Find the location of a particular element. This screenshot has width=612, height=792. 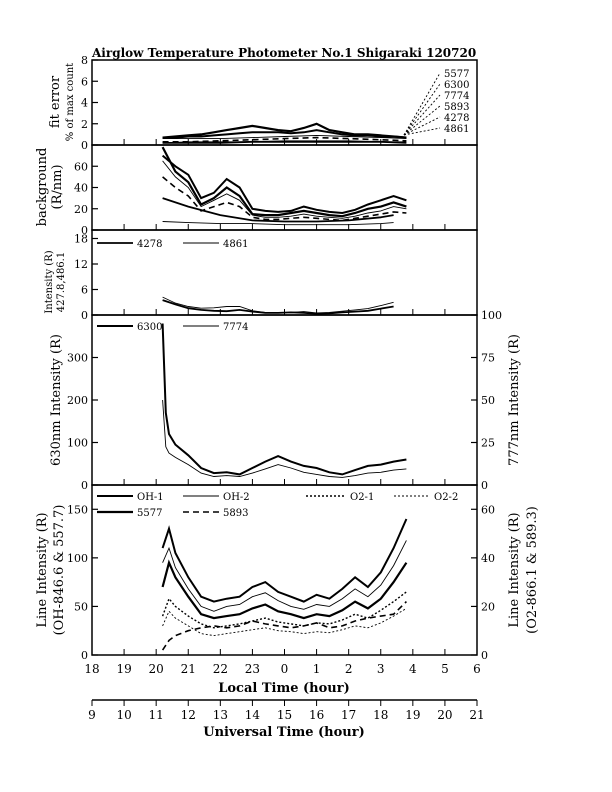

background-panel is located at coordinates (284, 187).